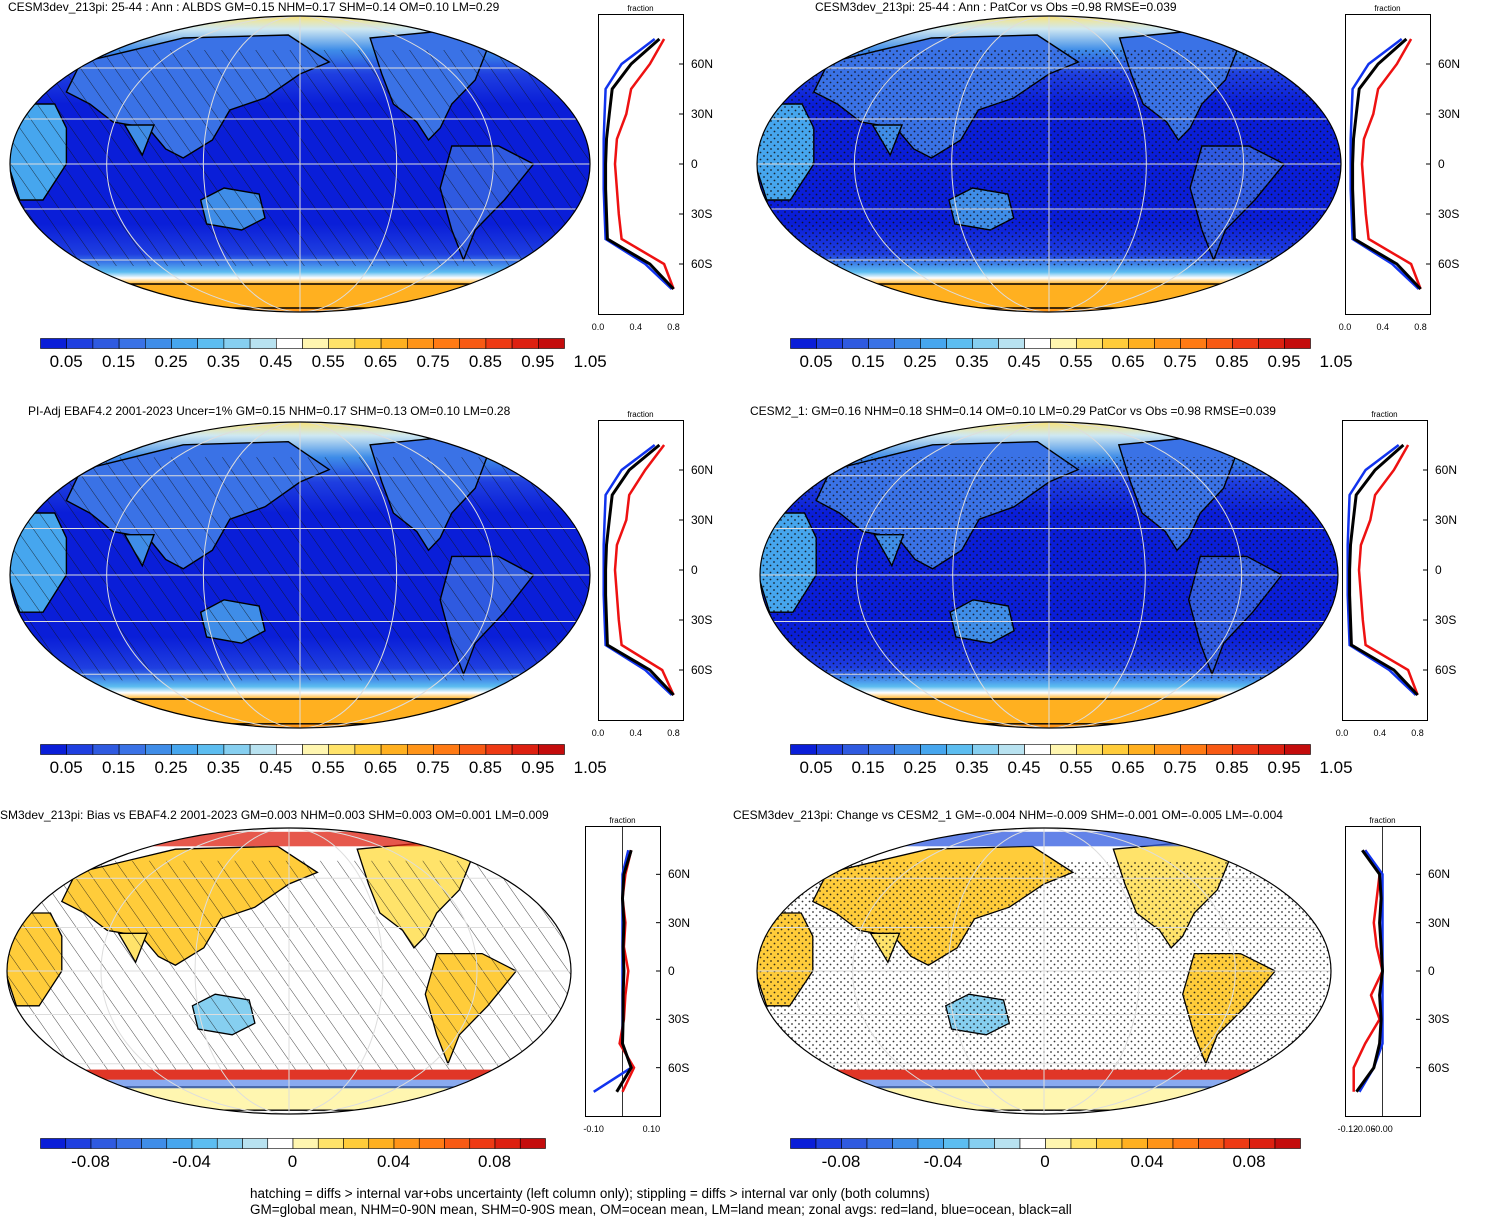 The width and height of the screenshot is (1489, 1218). What do you see at coordinates (972, 767) in the screenshot?
I see `colorbar-label: 0.35` at bounding box center [972, 767].